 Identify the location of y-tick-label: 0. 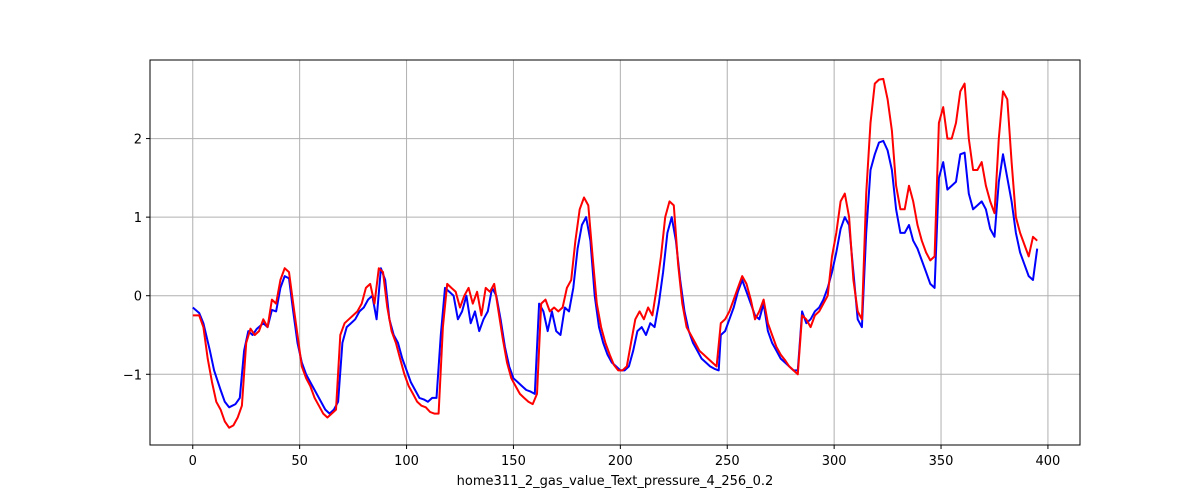
(138, 297).